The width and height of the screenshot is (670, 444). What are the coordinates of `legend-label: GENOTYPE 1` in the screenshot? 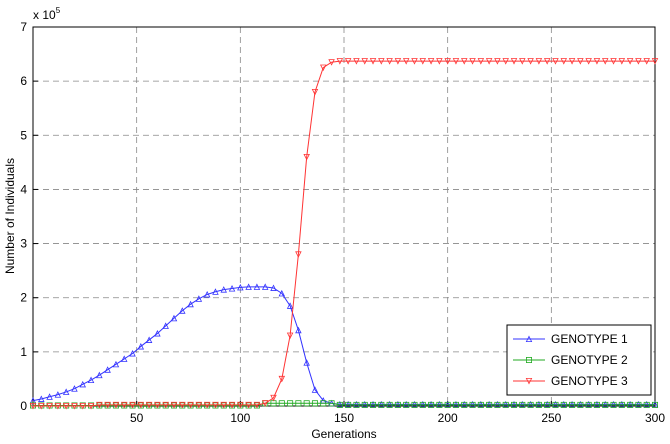 It's located at (589, 339).